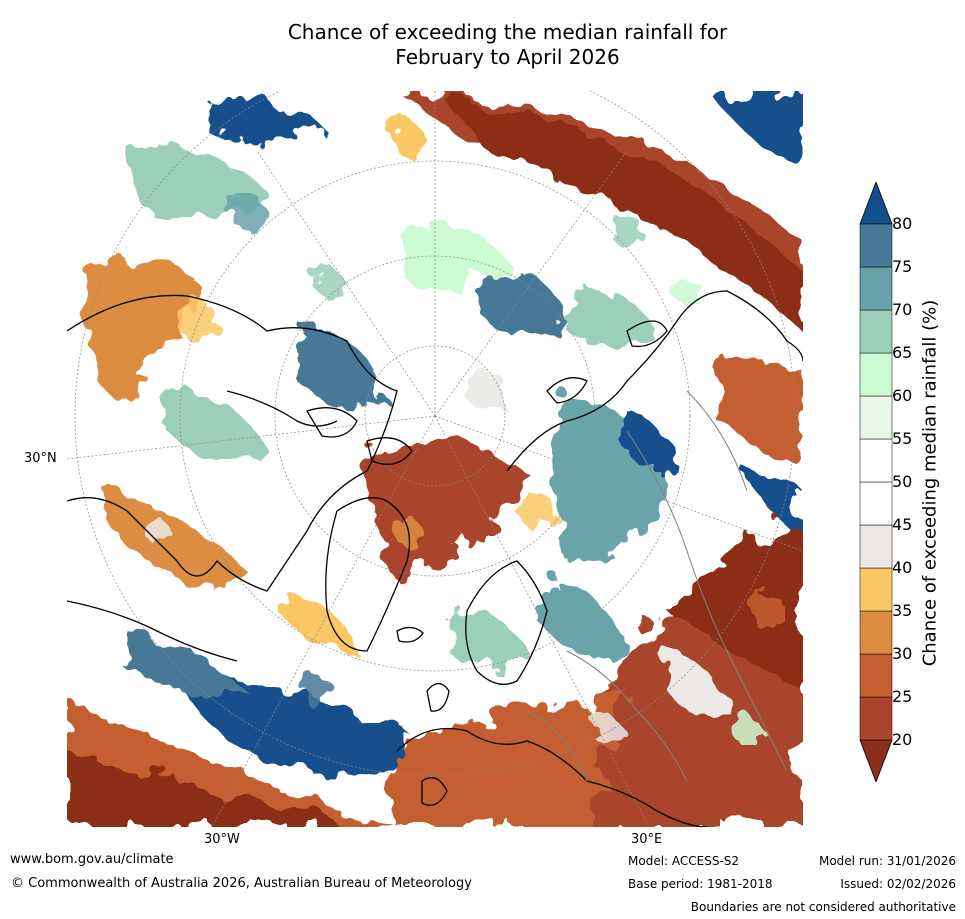 The height and width of the screenshot is (919, 965). I want to click on footer-issued: Issued: 02/02/2026, so click(898, 884).